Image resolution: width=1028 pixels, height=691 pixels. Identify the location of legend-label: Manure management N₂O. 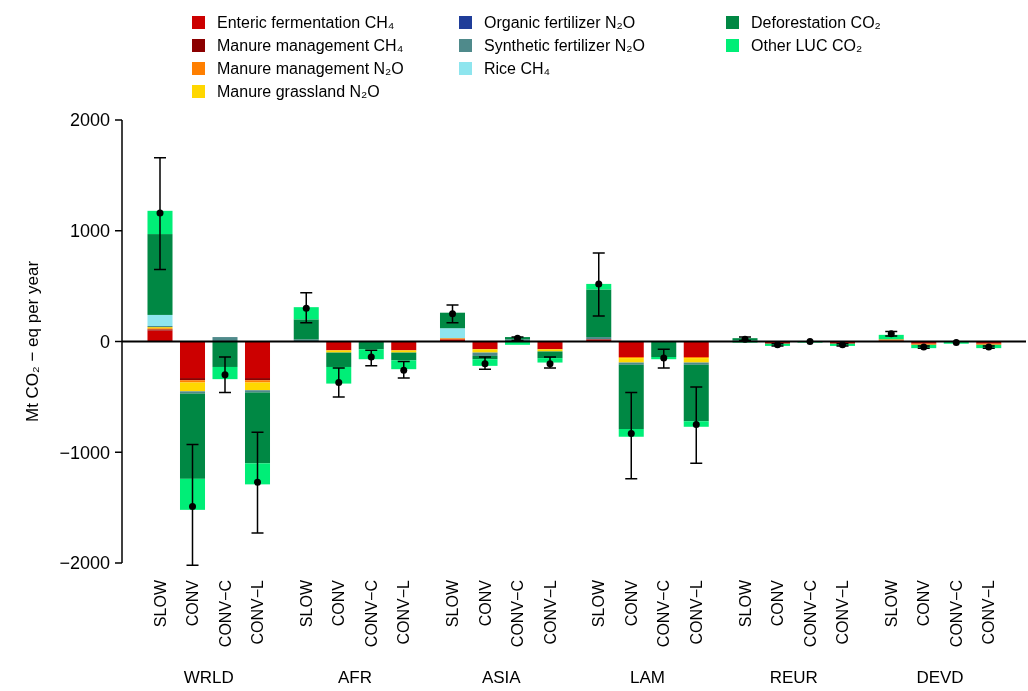
(310, 68).